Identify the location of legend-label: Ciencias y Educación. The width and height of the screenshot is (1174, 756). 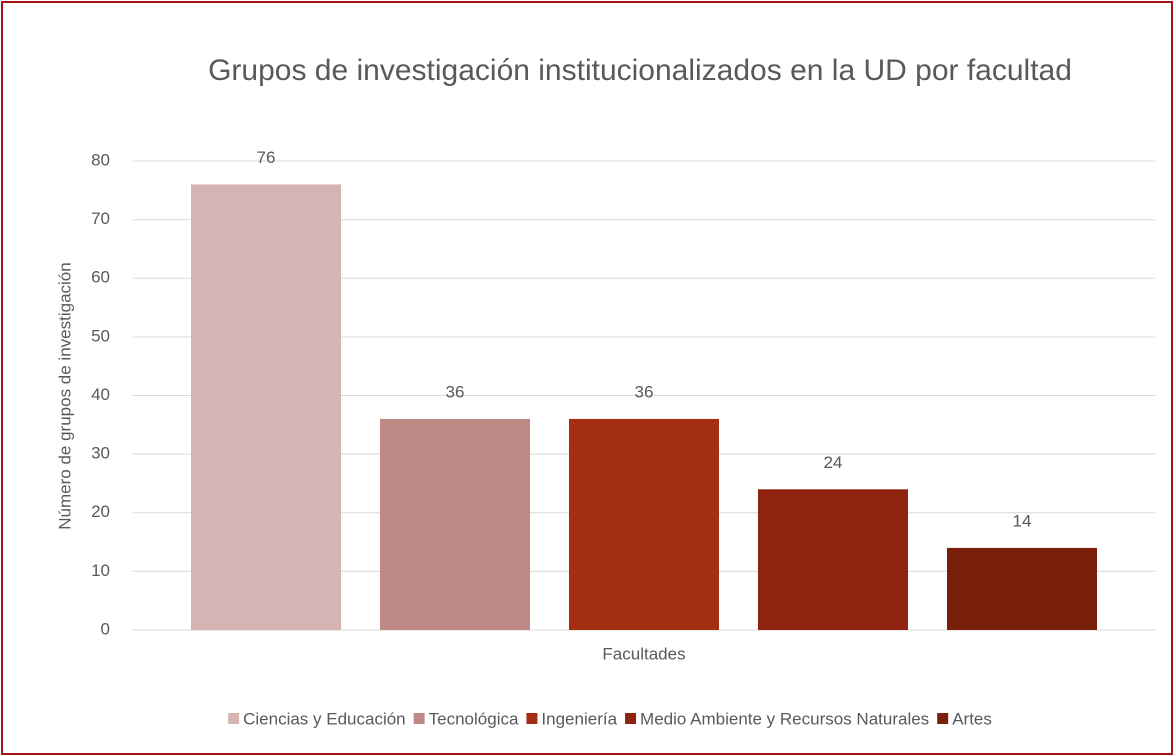
(324, 718).